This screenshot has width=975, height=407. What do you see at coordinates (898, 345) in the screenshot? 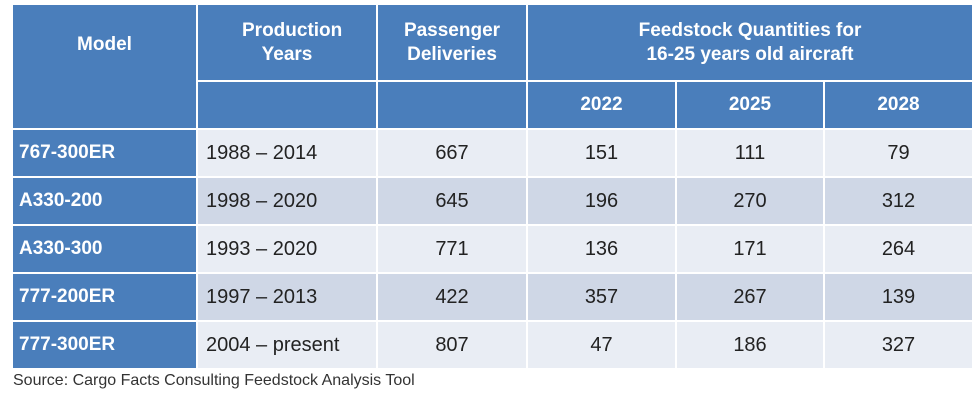
I see `feedstock-2028-cell: 327` at bounding box center [898, 345].